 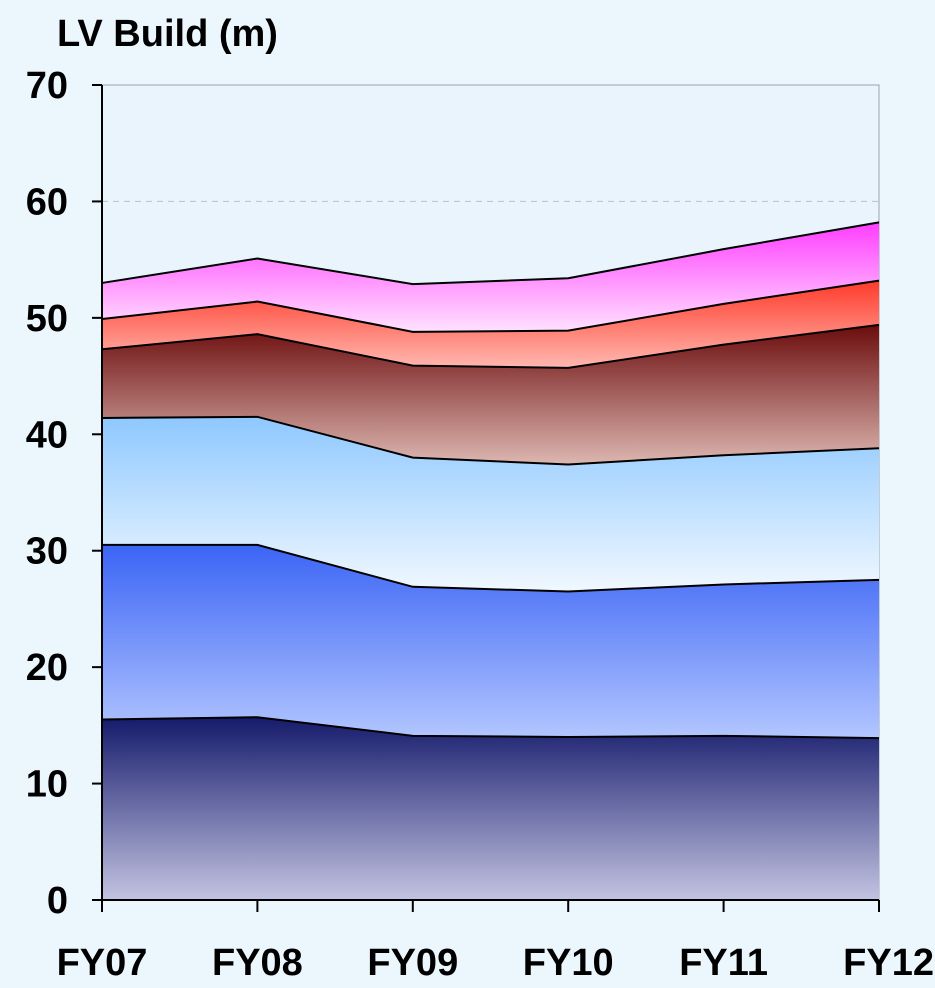 What do you see at coordinates (412, 963) in the screenshot?
I see `x-tick-label: FY09` at bounding box center [412, 963].